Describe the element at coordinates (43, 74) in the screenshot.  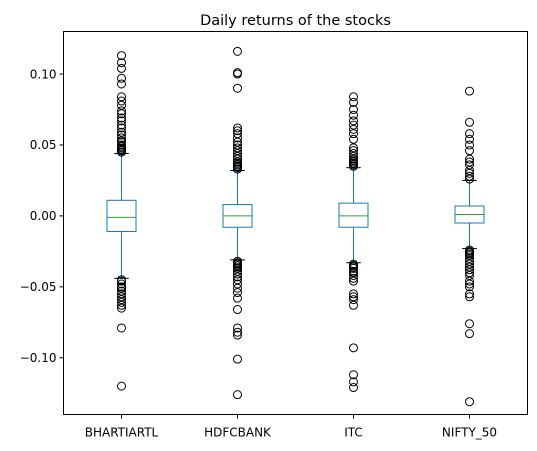
I see `y-tick-label: 0.10` at that location.